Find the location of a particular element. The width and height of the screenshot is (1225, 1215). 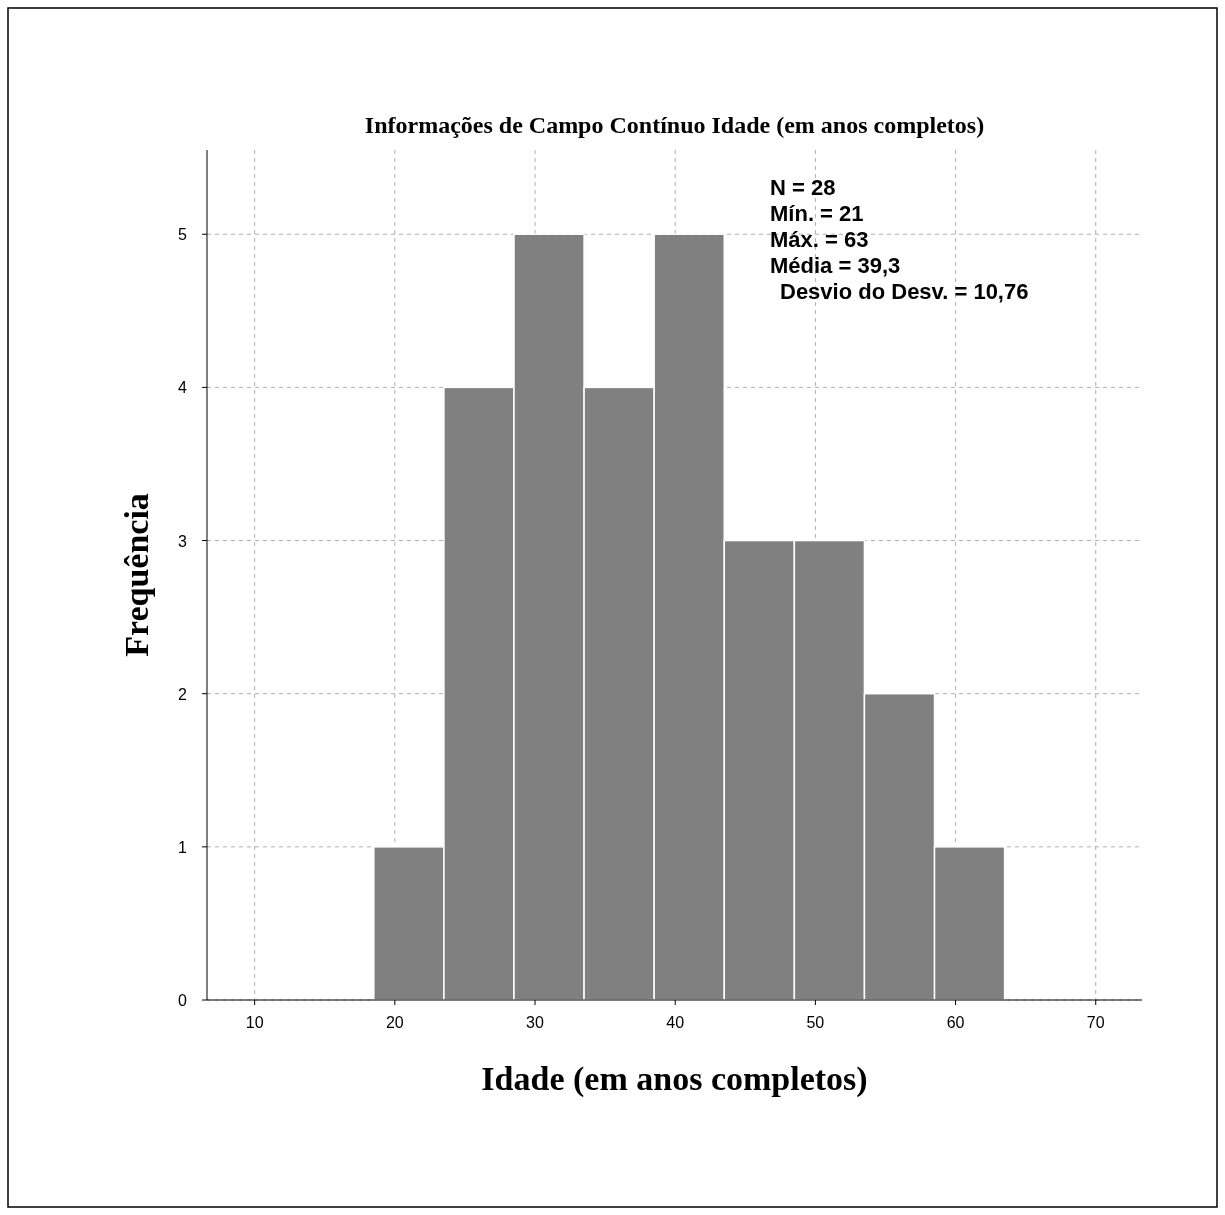

y-tick-label: 2 is located at coordinates (183, 694).